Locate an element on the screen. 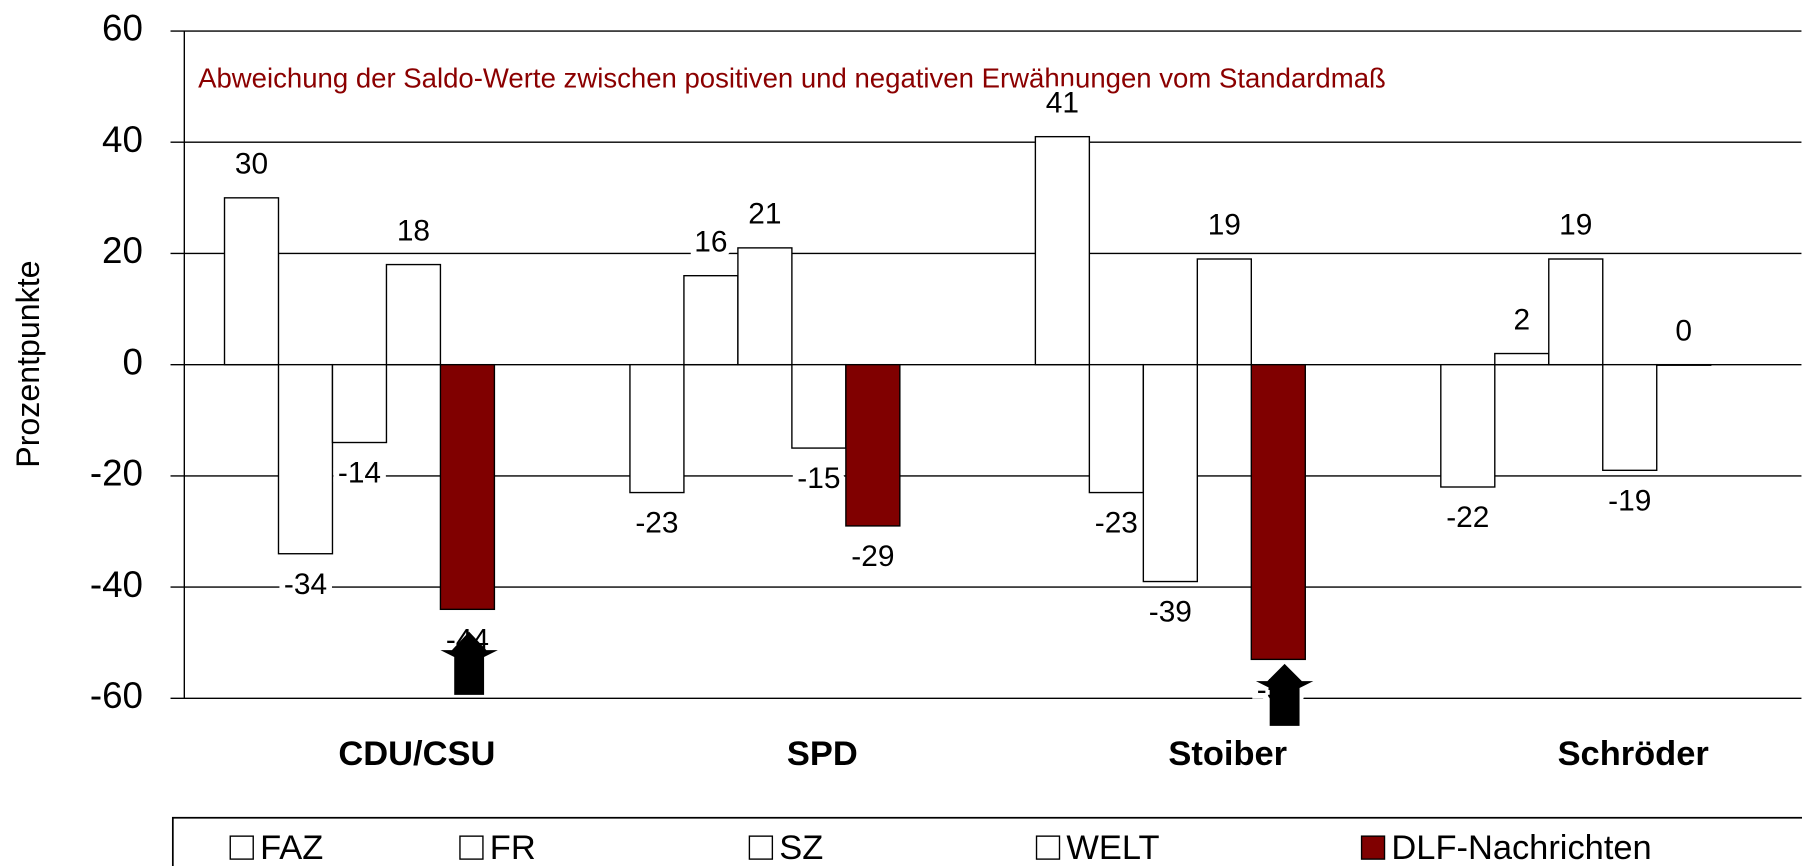 The width and height of the screenshot is (1802, 866). legend-label: DLF-Nachrichten is located at coordinates (1521, 847).